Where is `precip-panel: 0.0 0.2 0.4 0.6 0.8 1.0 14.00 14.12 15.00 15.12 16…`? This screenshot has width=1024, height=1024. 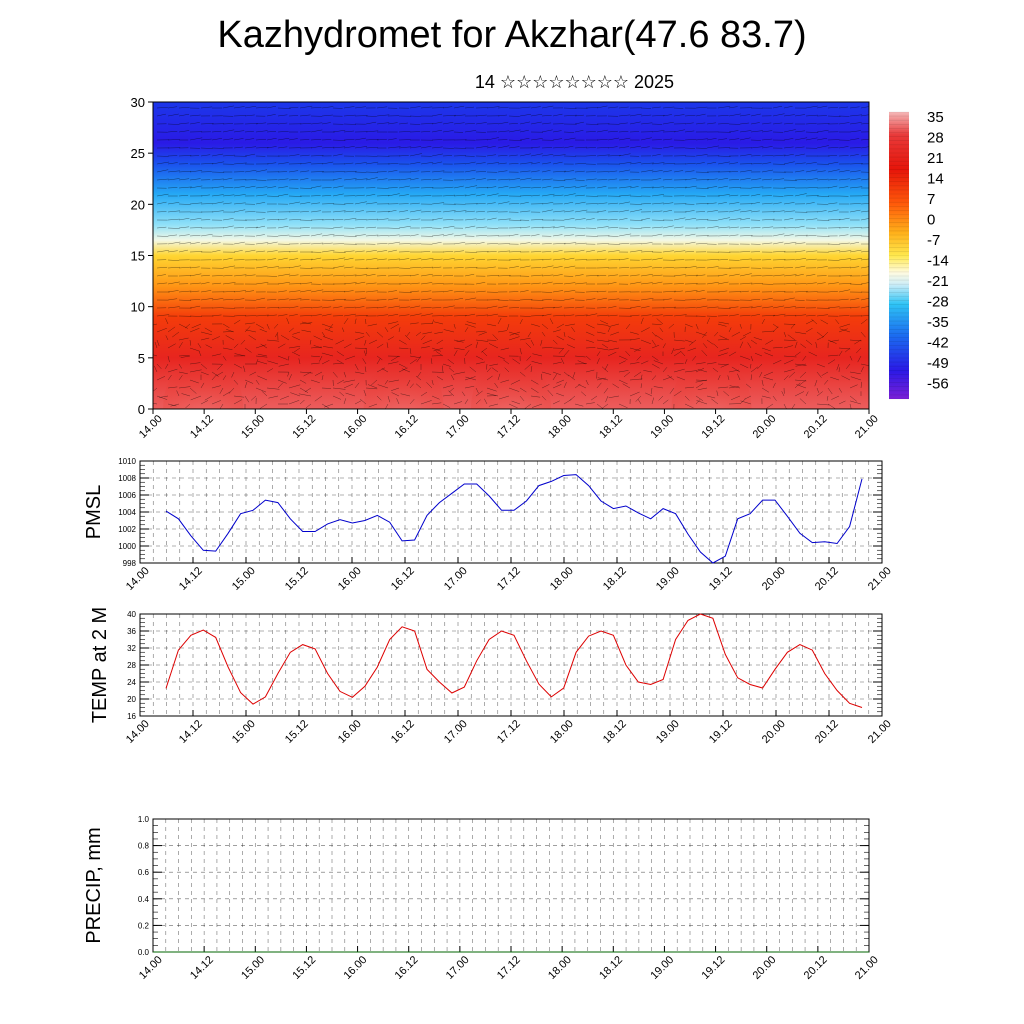 precip-panel: 0.0 0.2 0.4 0.6 0.8 1.0 14.00 14.12 15.00 15.12 16… is located at coordinates (482, 898).